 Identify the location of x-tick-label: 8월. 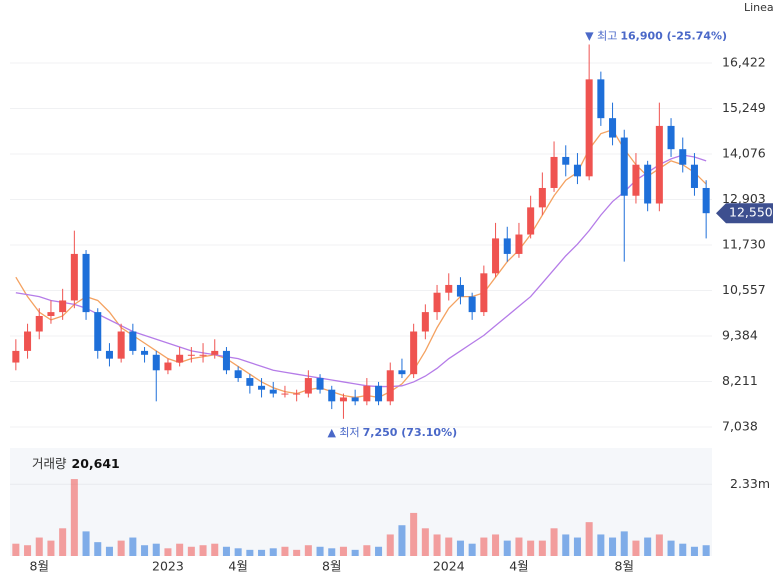
(39, 566).